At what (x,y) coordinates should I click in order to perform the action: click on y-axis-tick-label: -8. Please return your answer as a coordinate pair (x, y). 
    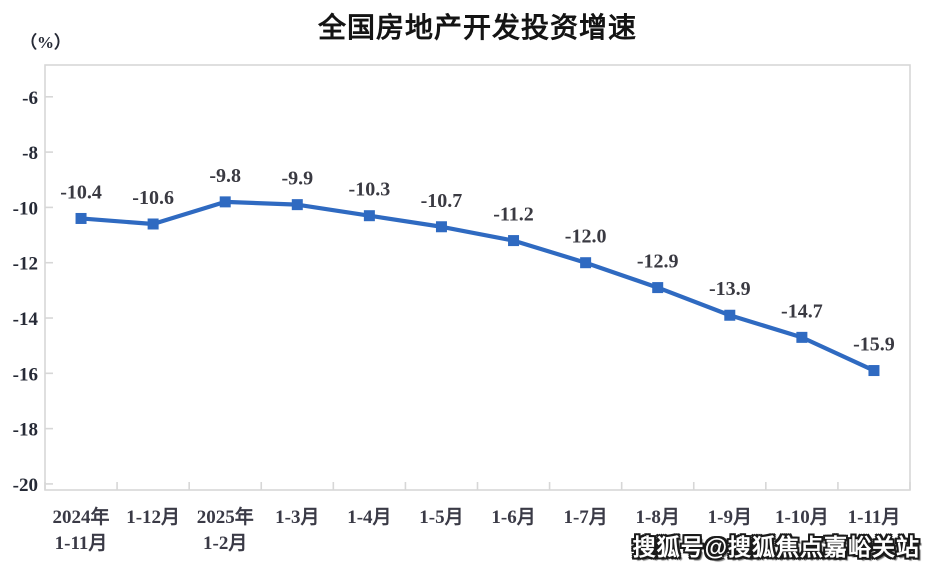
    Looking at the image, I should click on (30, 153).